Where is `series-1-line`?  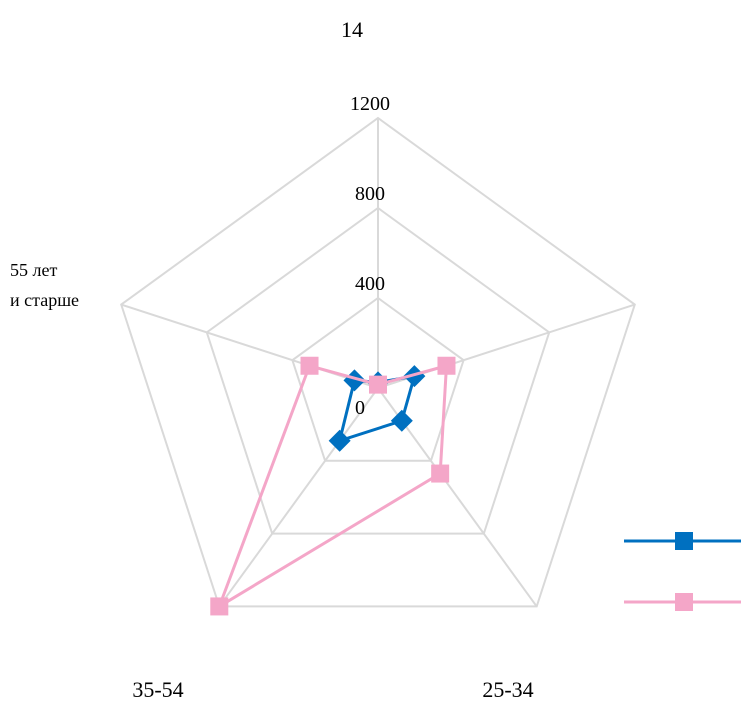
series-1-line is located at coordinates (332, 486).